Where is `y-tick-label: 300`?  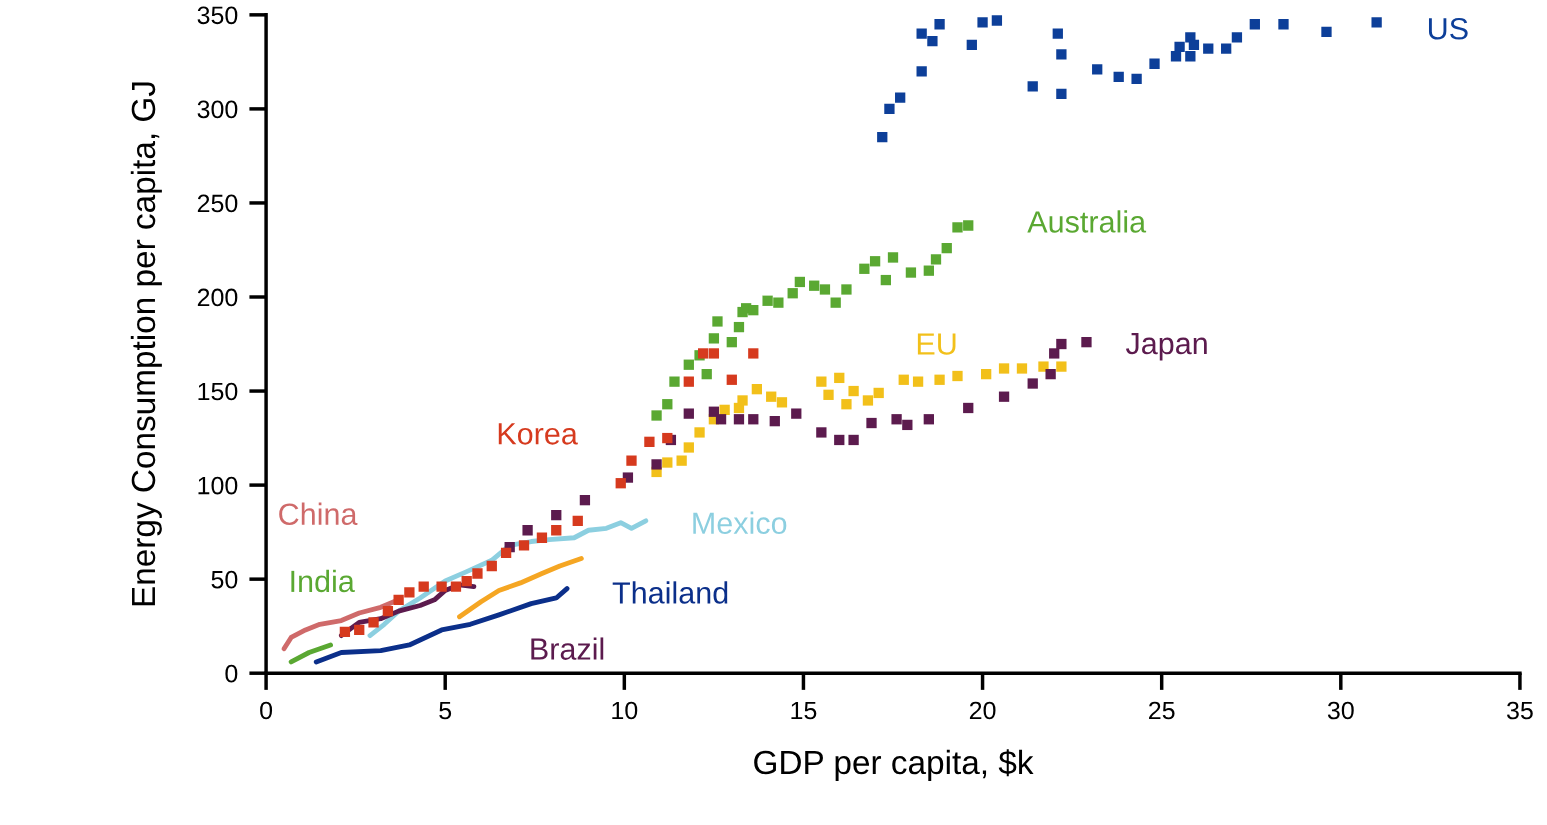
y-tick-label: 300 is located at coordinates (217, 109).